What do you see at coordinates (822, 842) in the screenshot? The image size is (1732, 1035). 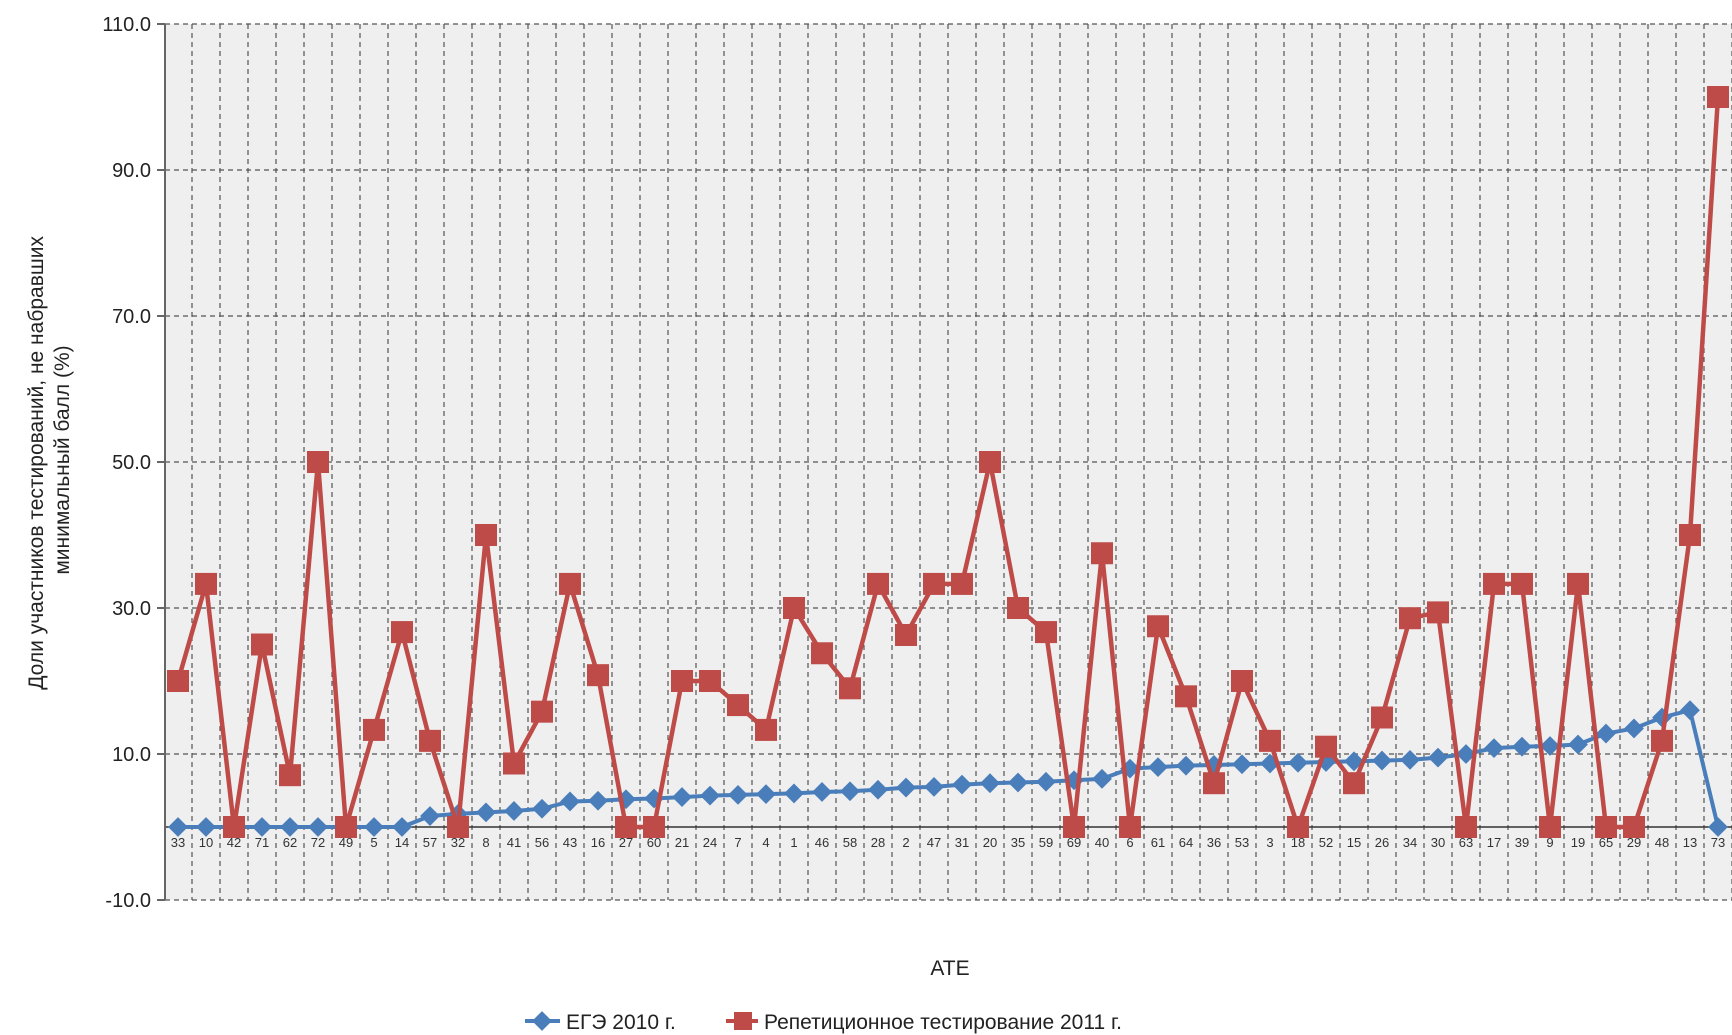 I see `x-tick-label: 46` at bounding box center [822, 842].